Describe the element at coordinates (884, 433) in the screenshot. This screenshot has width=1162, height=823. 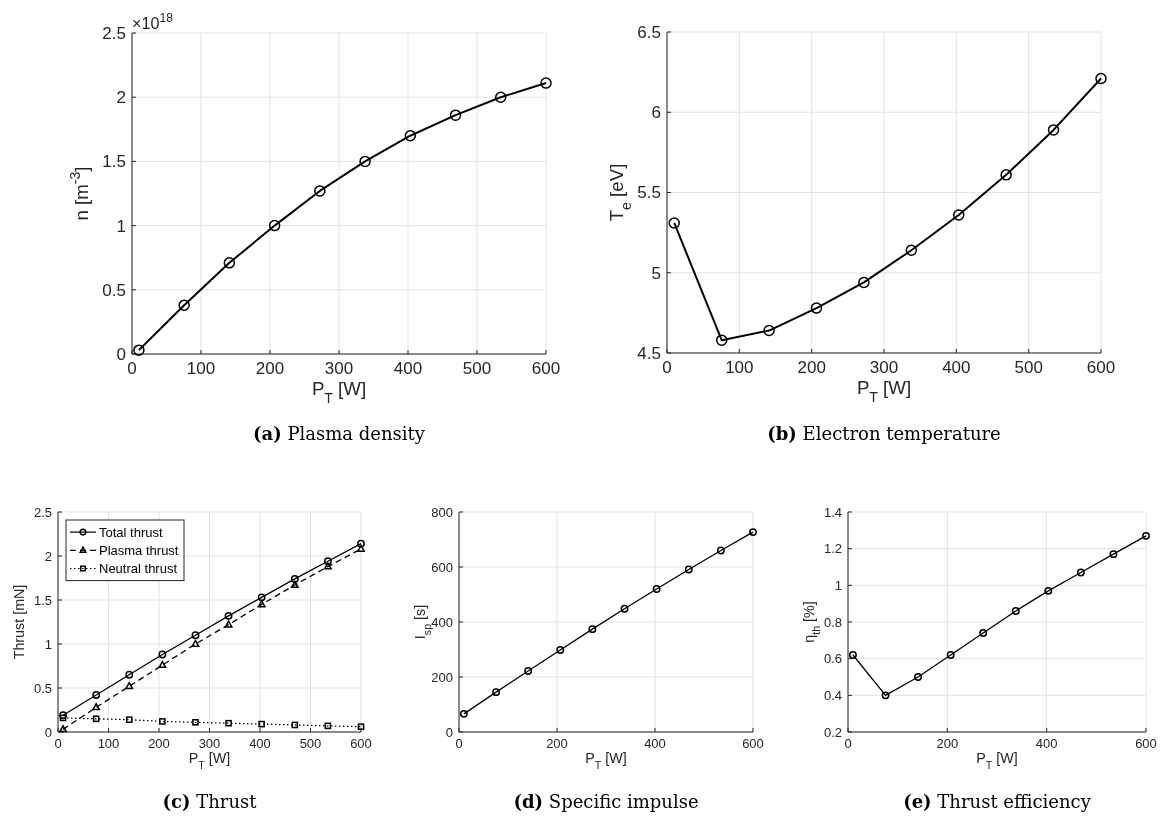
I see `text: (b) Electron temperature` at that location.